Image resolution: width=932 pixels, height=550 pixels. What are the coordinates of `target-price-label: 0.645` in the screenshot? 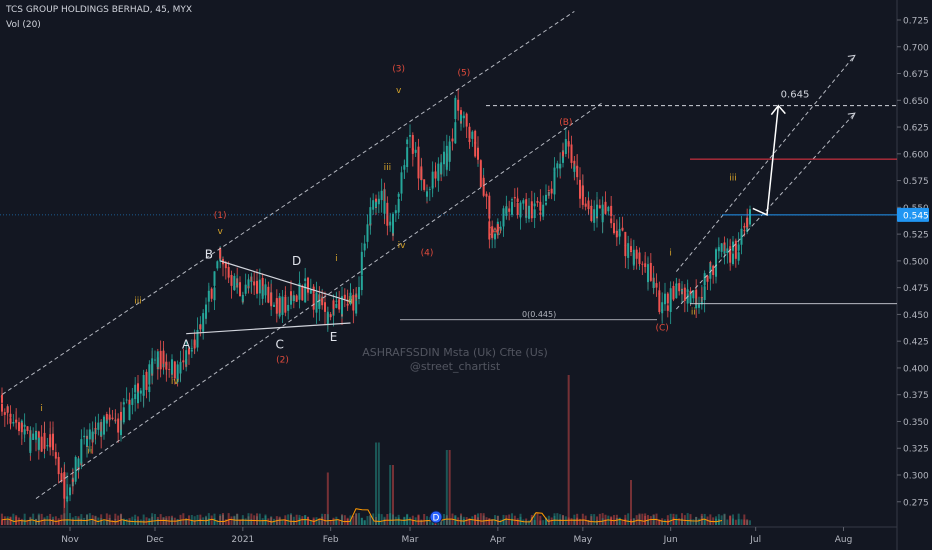 It's located at (795, 95).